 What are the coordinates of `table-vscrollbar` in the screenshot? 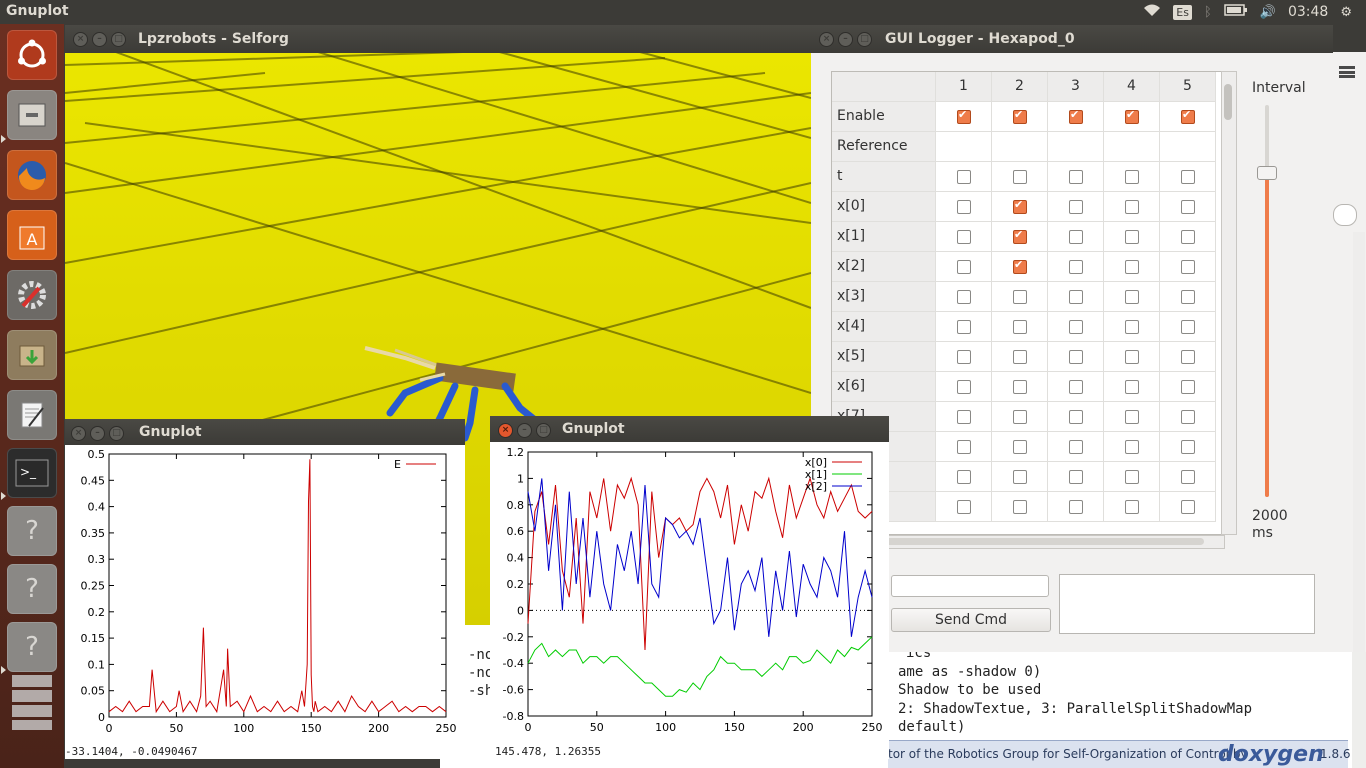 It's located at (1229, 303).